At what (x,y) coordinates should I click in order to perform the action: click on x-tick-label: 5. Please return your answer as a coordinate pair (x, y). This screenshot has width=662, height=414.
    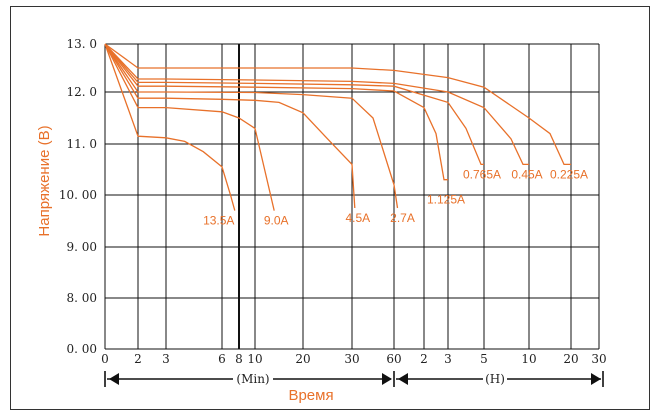
    Looking at the image, I should click on (484, 359).